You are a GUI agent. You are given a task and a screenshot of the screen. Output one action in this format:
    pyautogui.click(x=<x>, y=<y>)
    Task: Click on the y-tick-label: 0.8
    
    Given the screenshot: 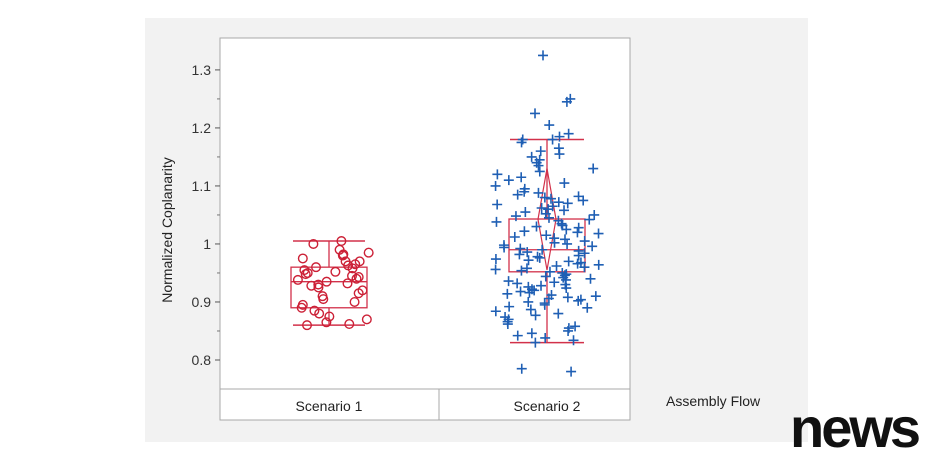 What is the action you would take?
    pyautogui.click(x=202, y=360)
    